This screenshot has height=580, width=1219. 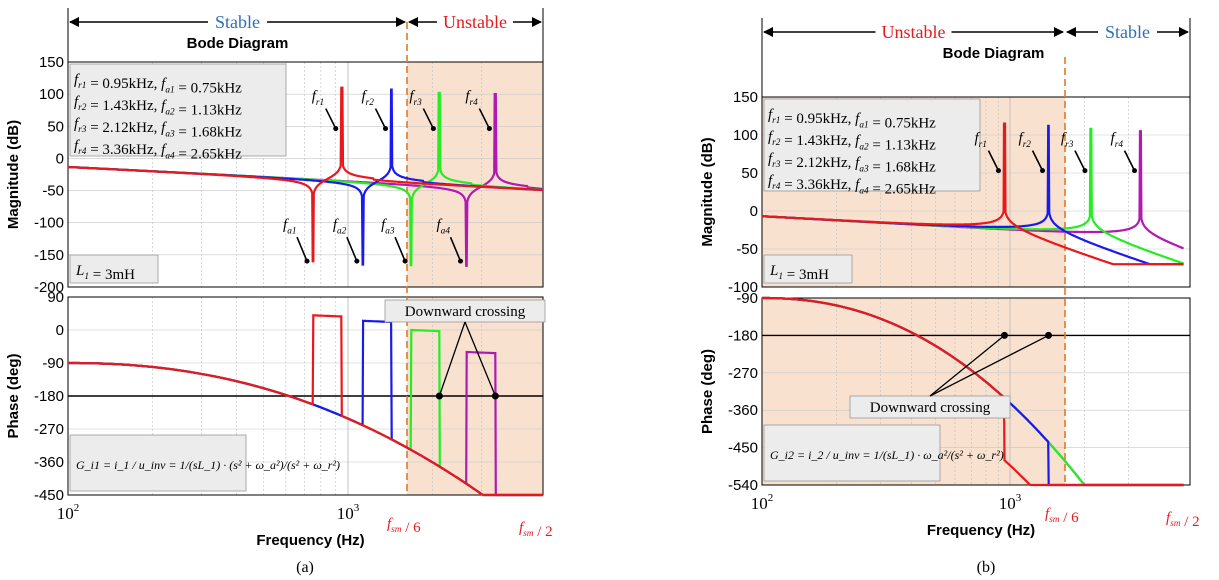 I want to click on marker-label: fa1, so click(x=289, y=226).